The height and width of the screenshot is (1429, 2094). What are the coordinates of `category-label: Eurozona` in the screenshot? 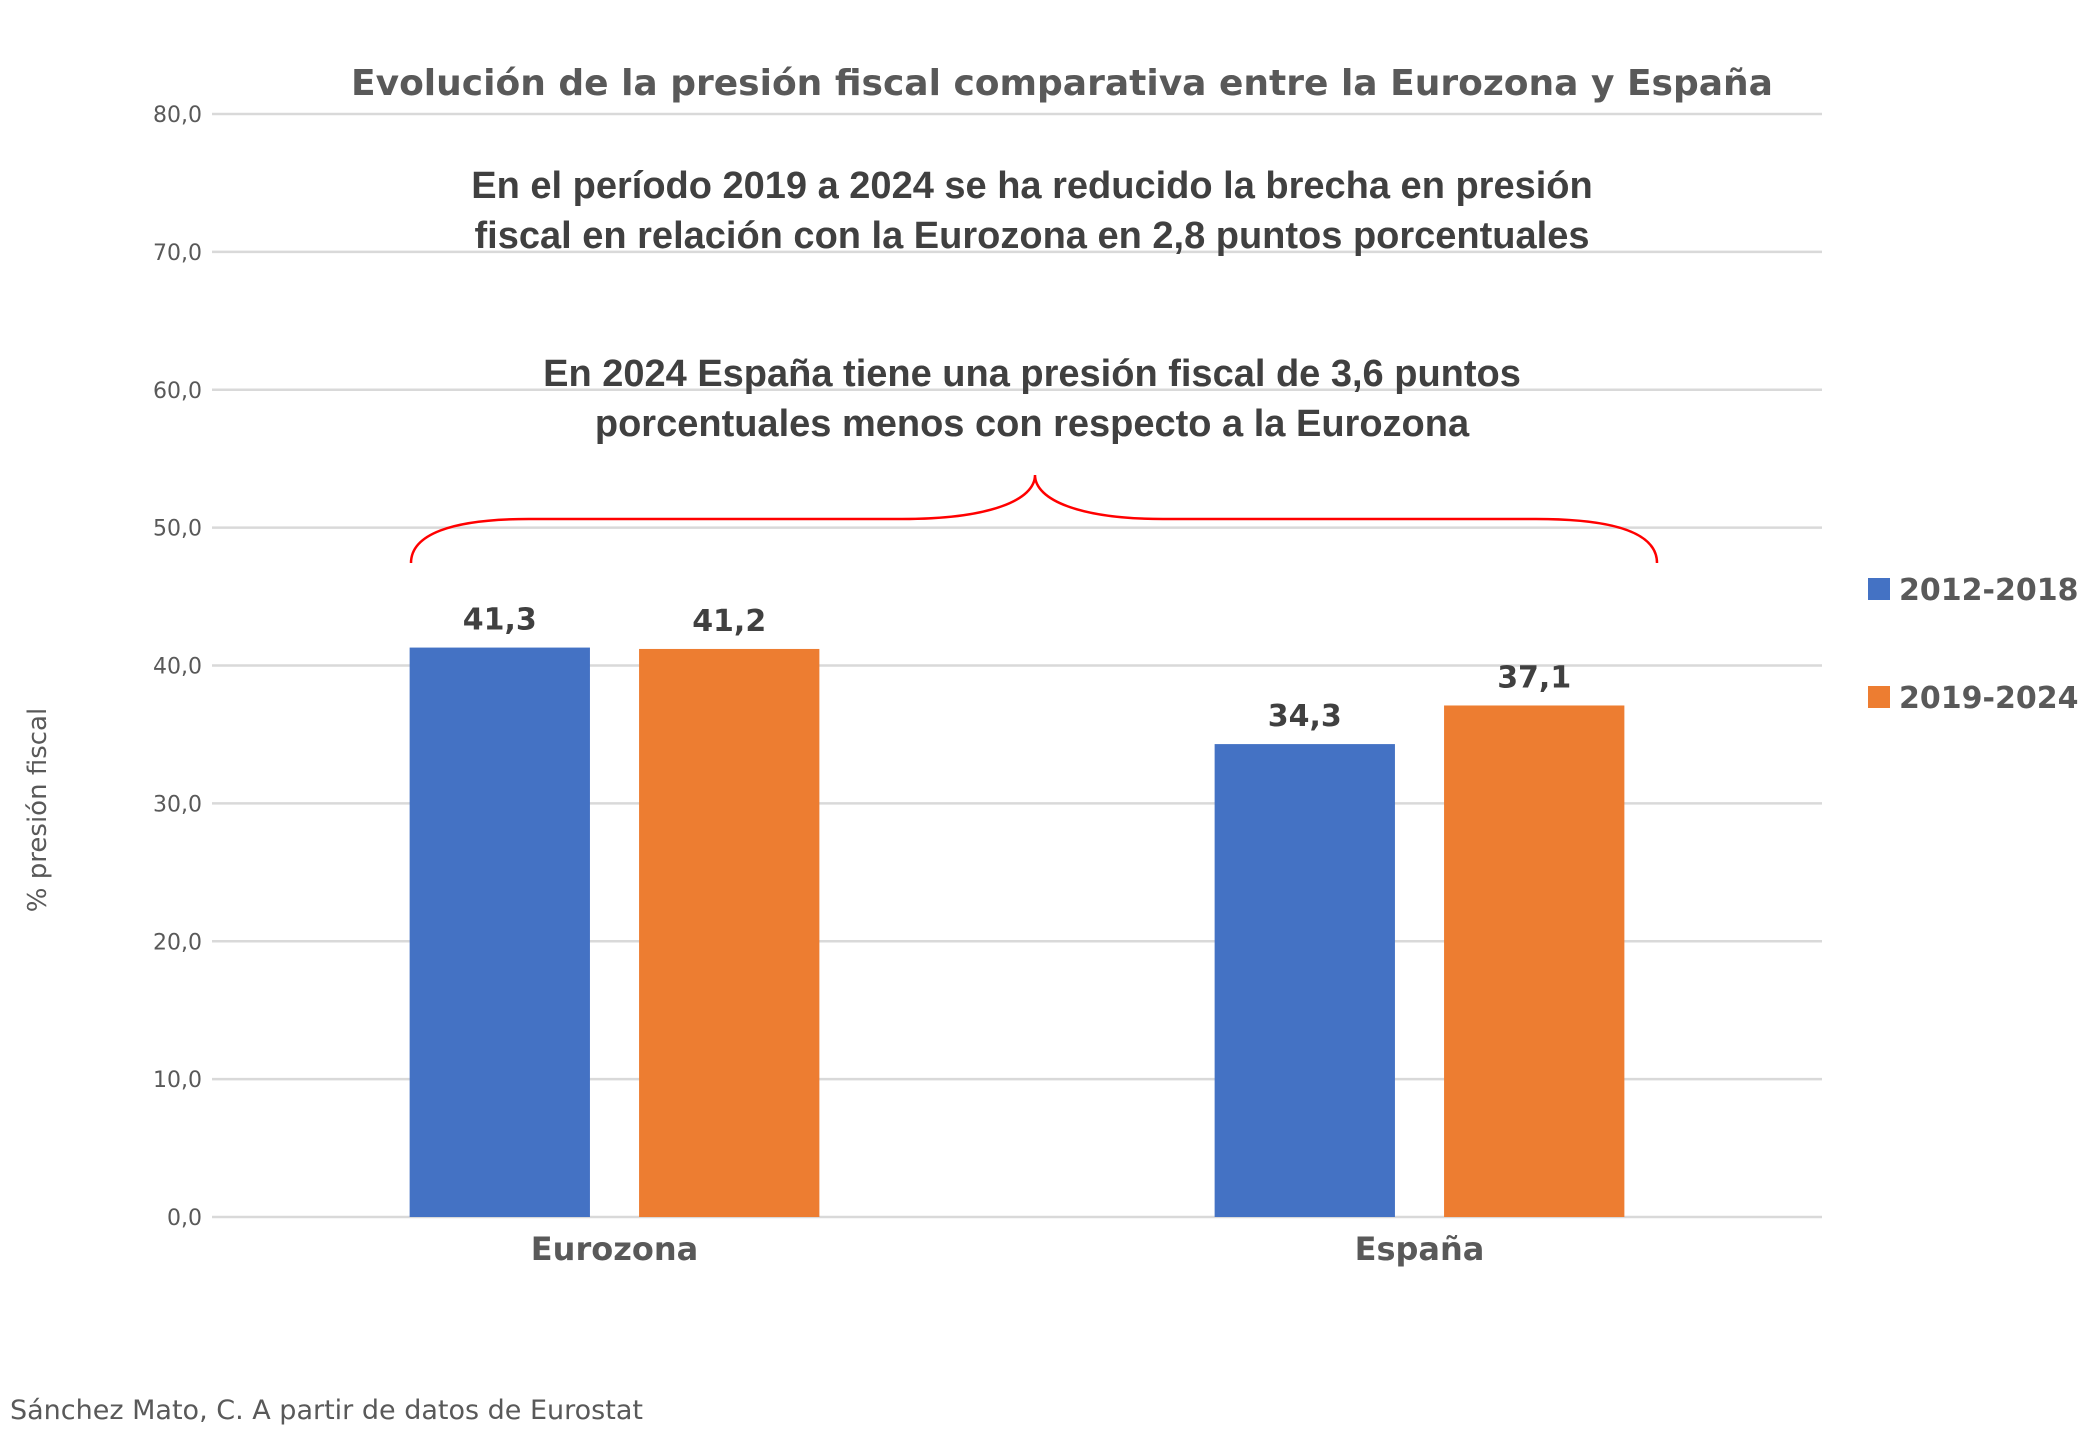 It's located at (614, 1249).